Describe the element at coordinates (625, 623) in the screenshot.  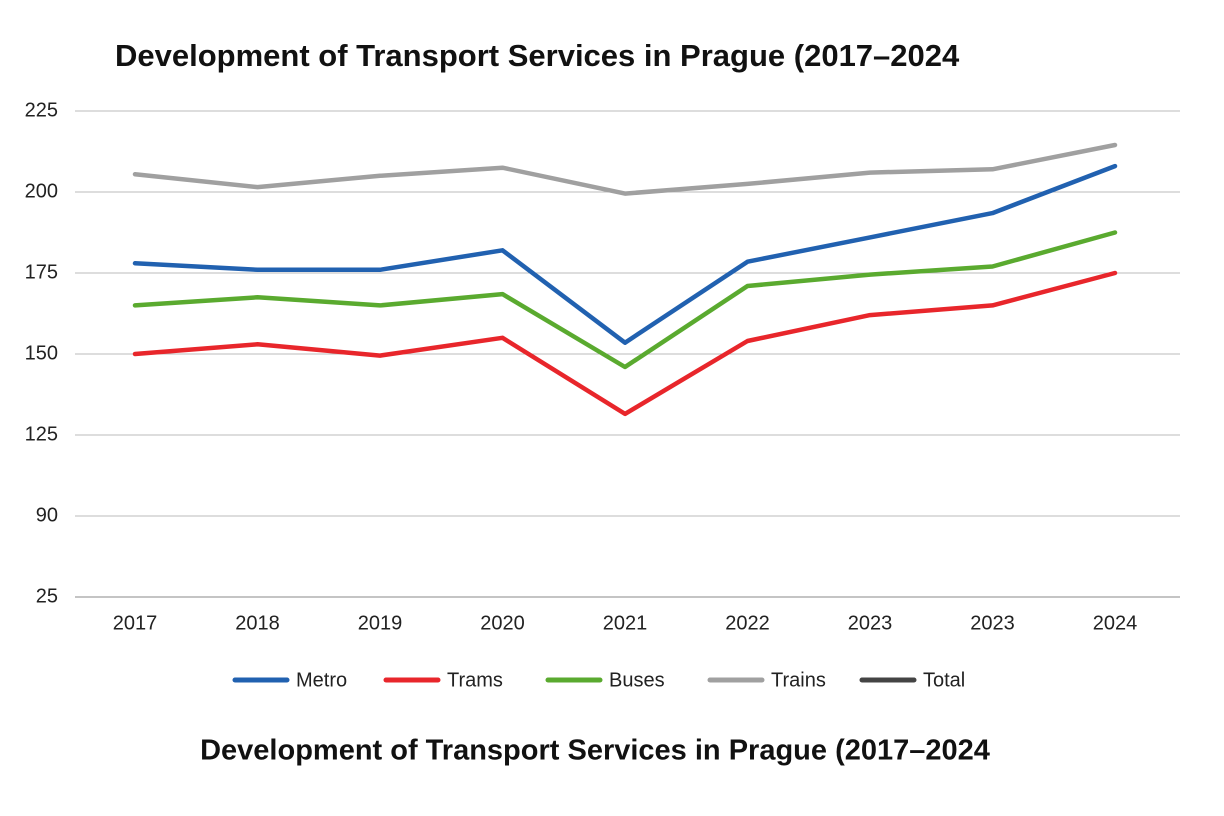
I see `x-tick-label: 2021` at that location.